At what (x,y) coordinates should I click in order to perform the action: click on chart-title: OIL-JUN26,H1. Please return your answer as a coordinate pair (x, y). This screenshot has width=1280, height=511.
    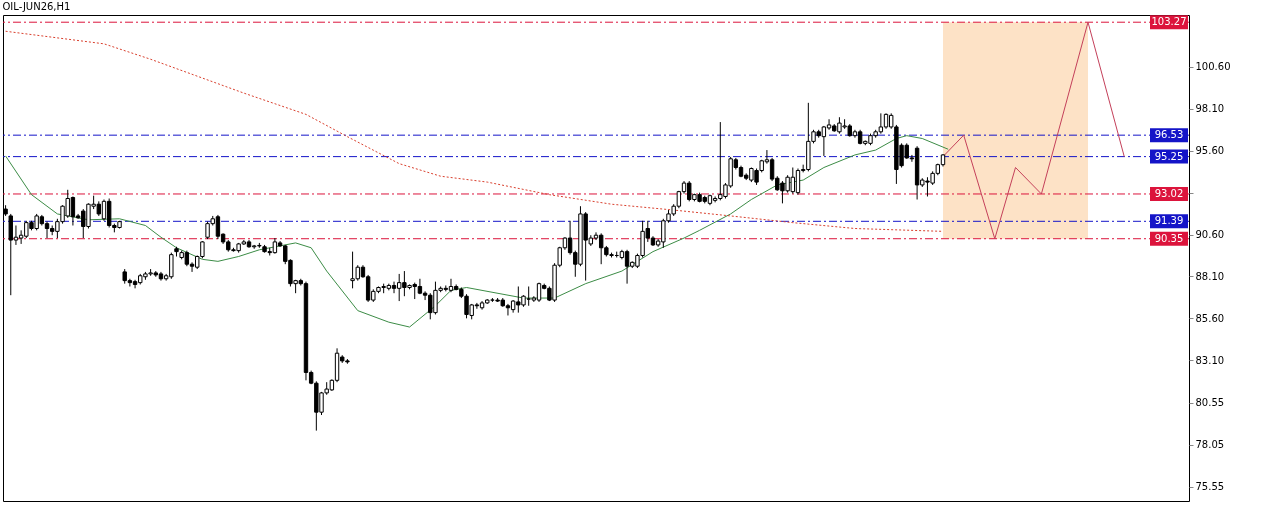
    Looking at the image, I should click on (36, 6).